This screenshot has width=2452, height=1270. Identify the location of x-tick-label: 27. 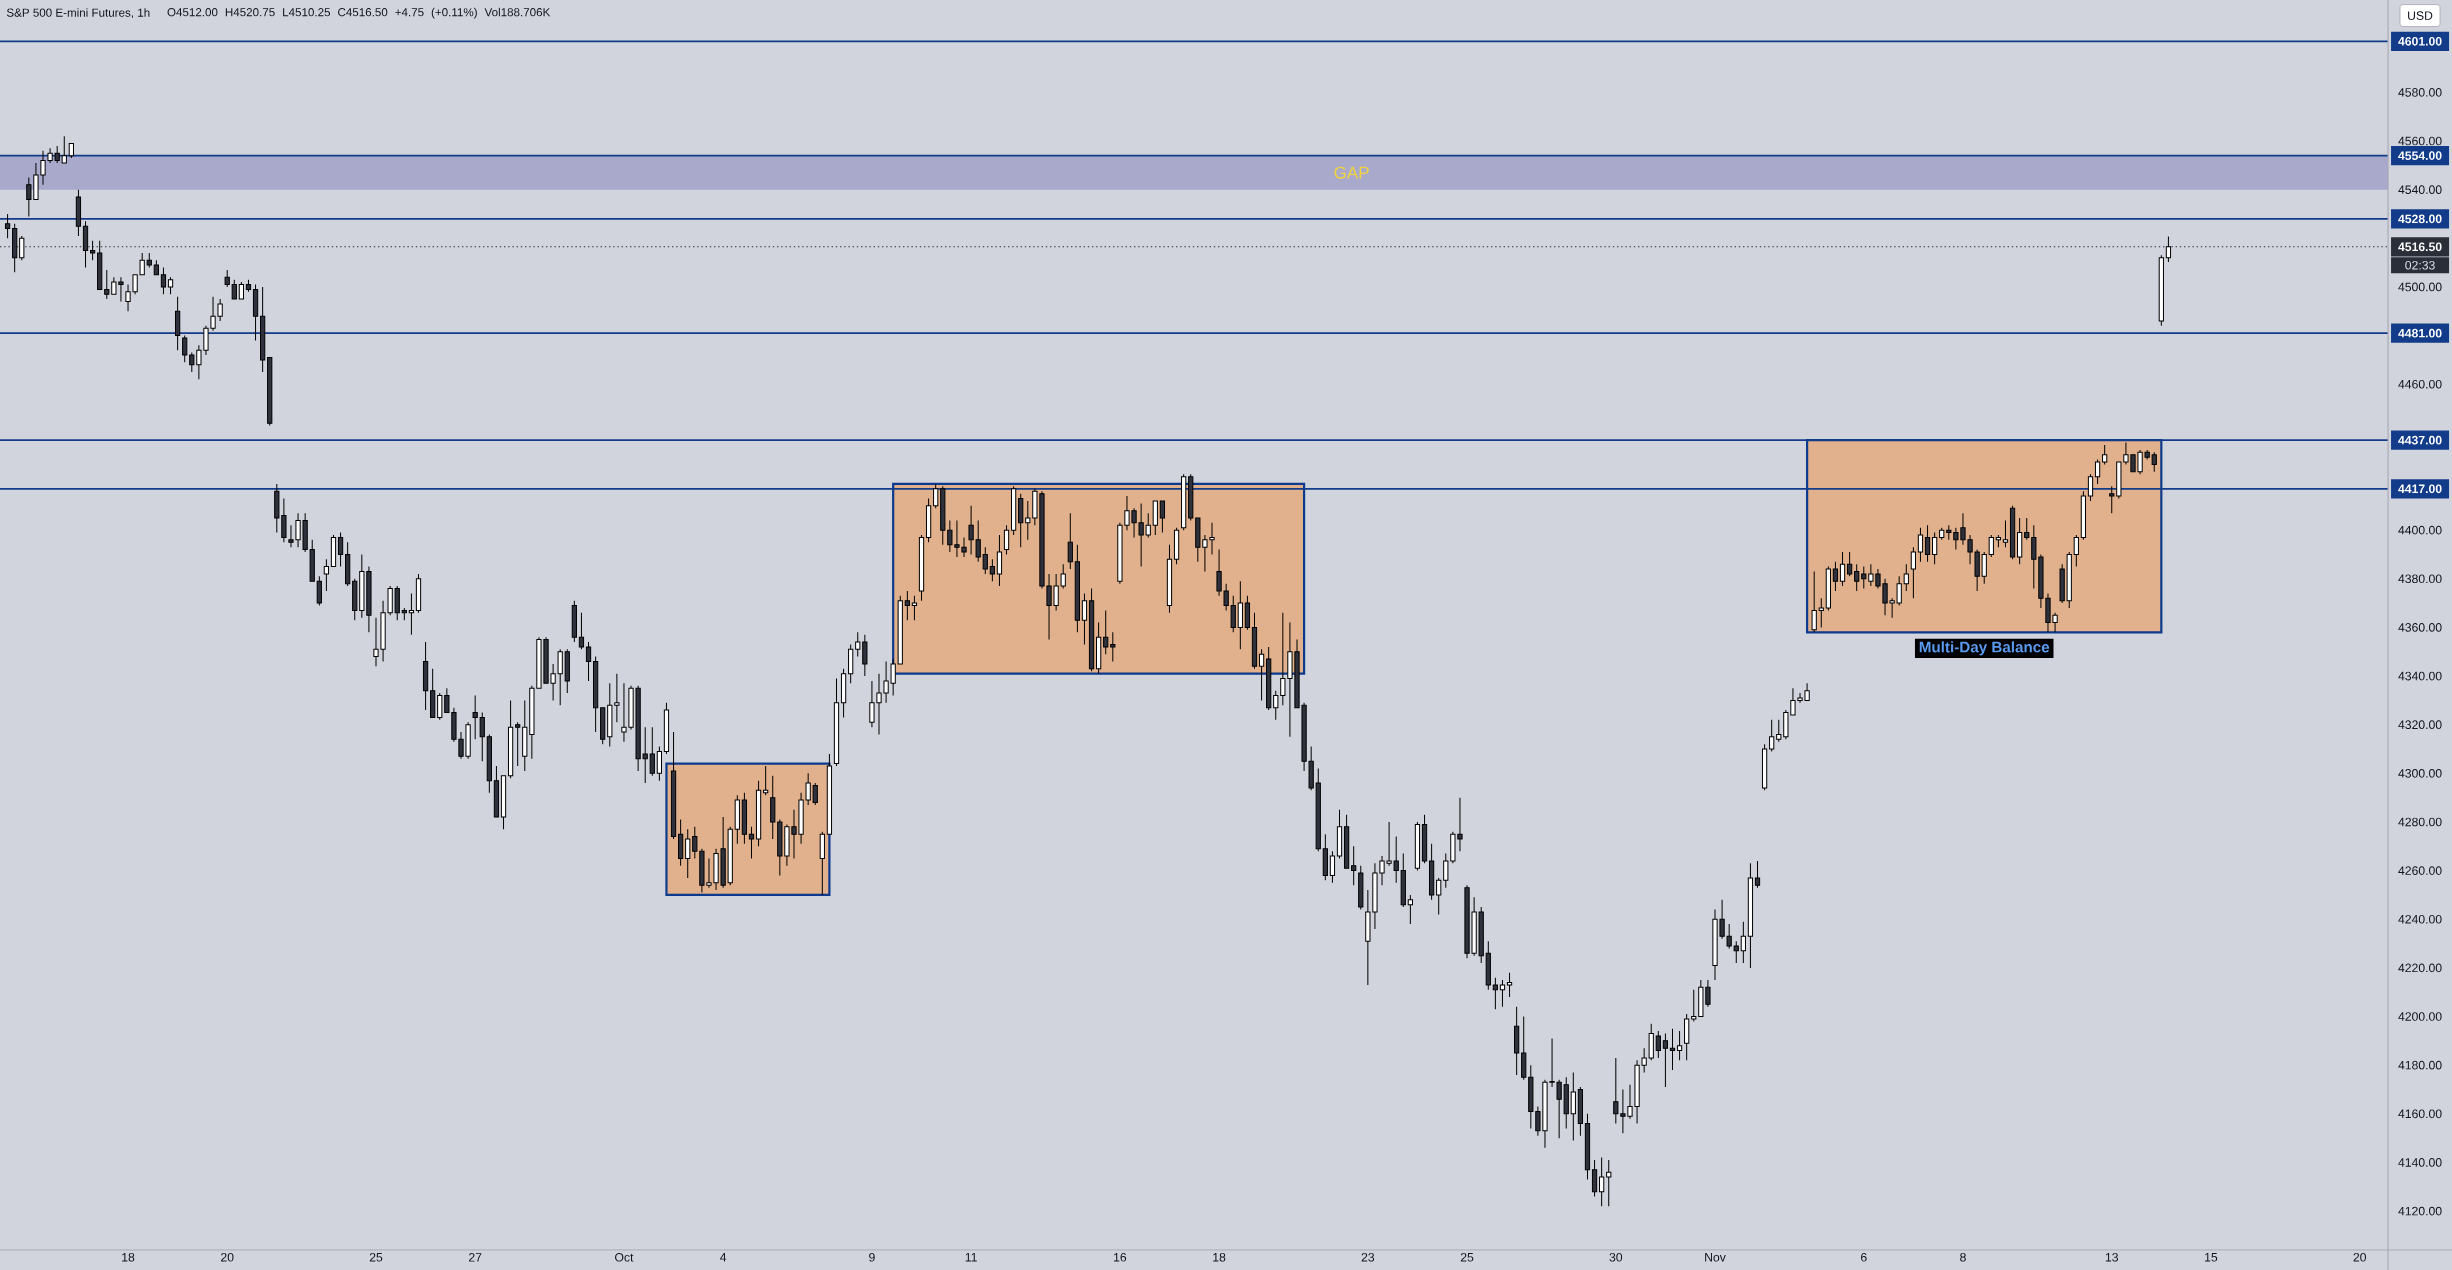
(475, 1257).